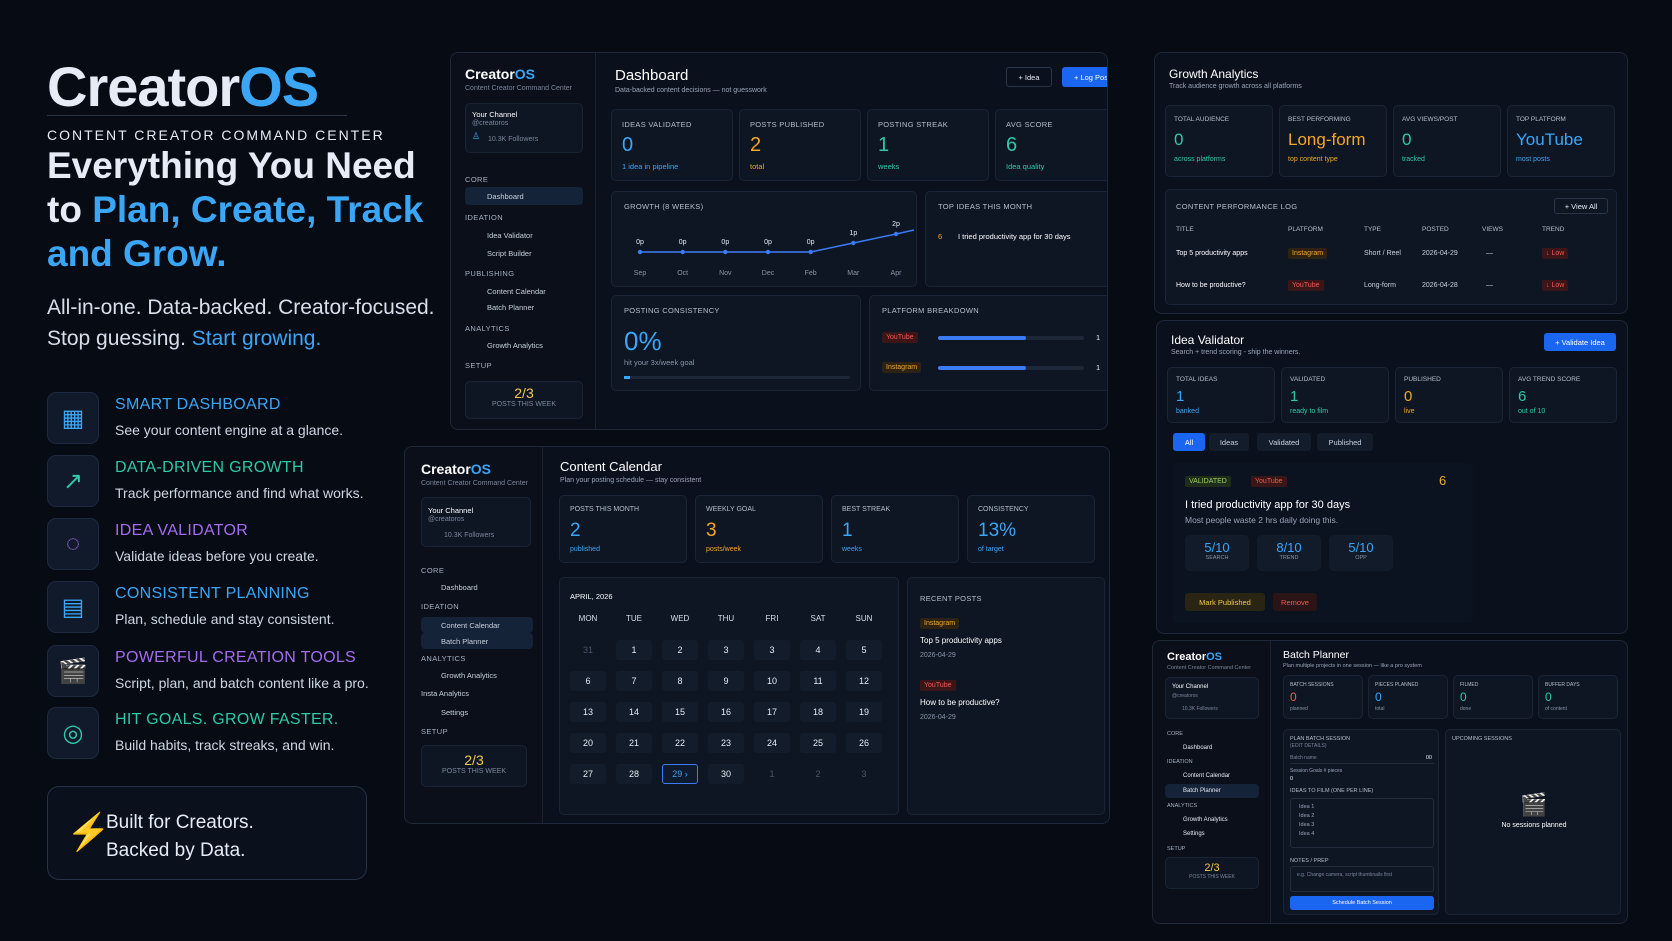 Image resolution: width=1672 pixels, height=941 pixels. What do you see at coordinates (524, 393) in the screenshot?
I see `posts-week-value: 2/3` at bounding box center [524, 393].